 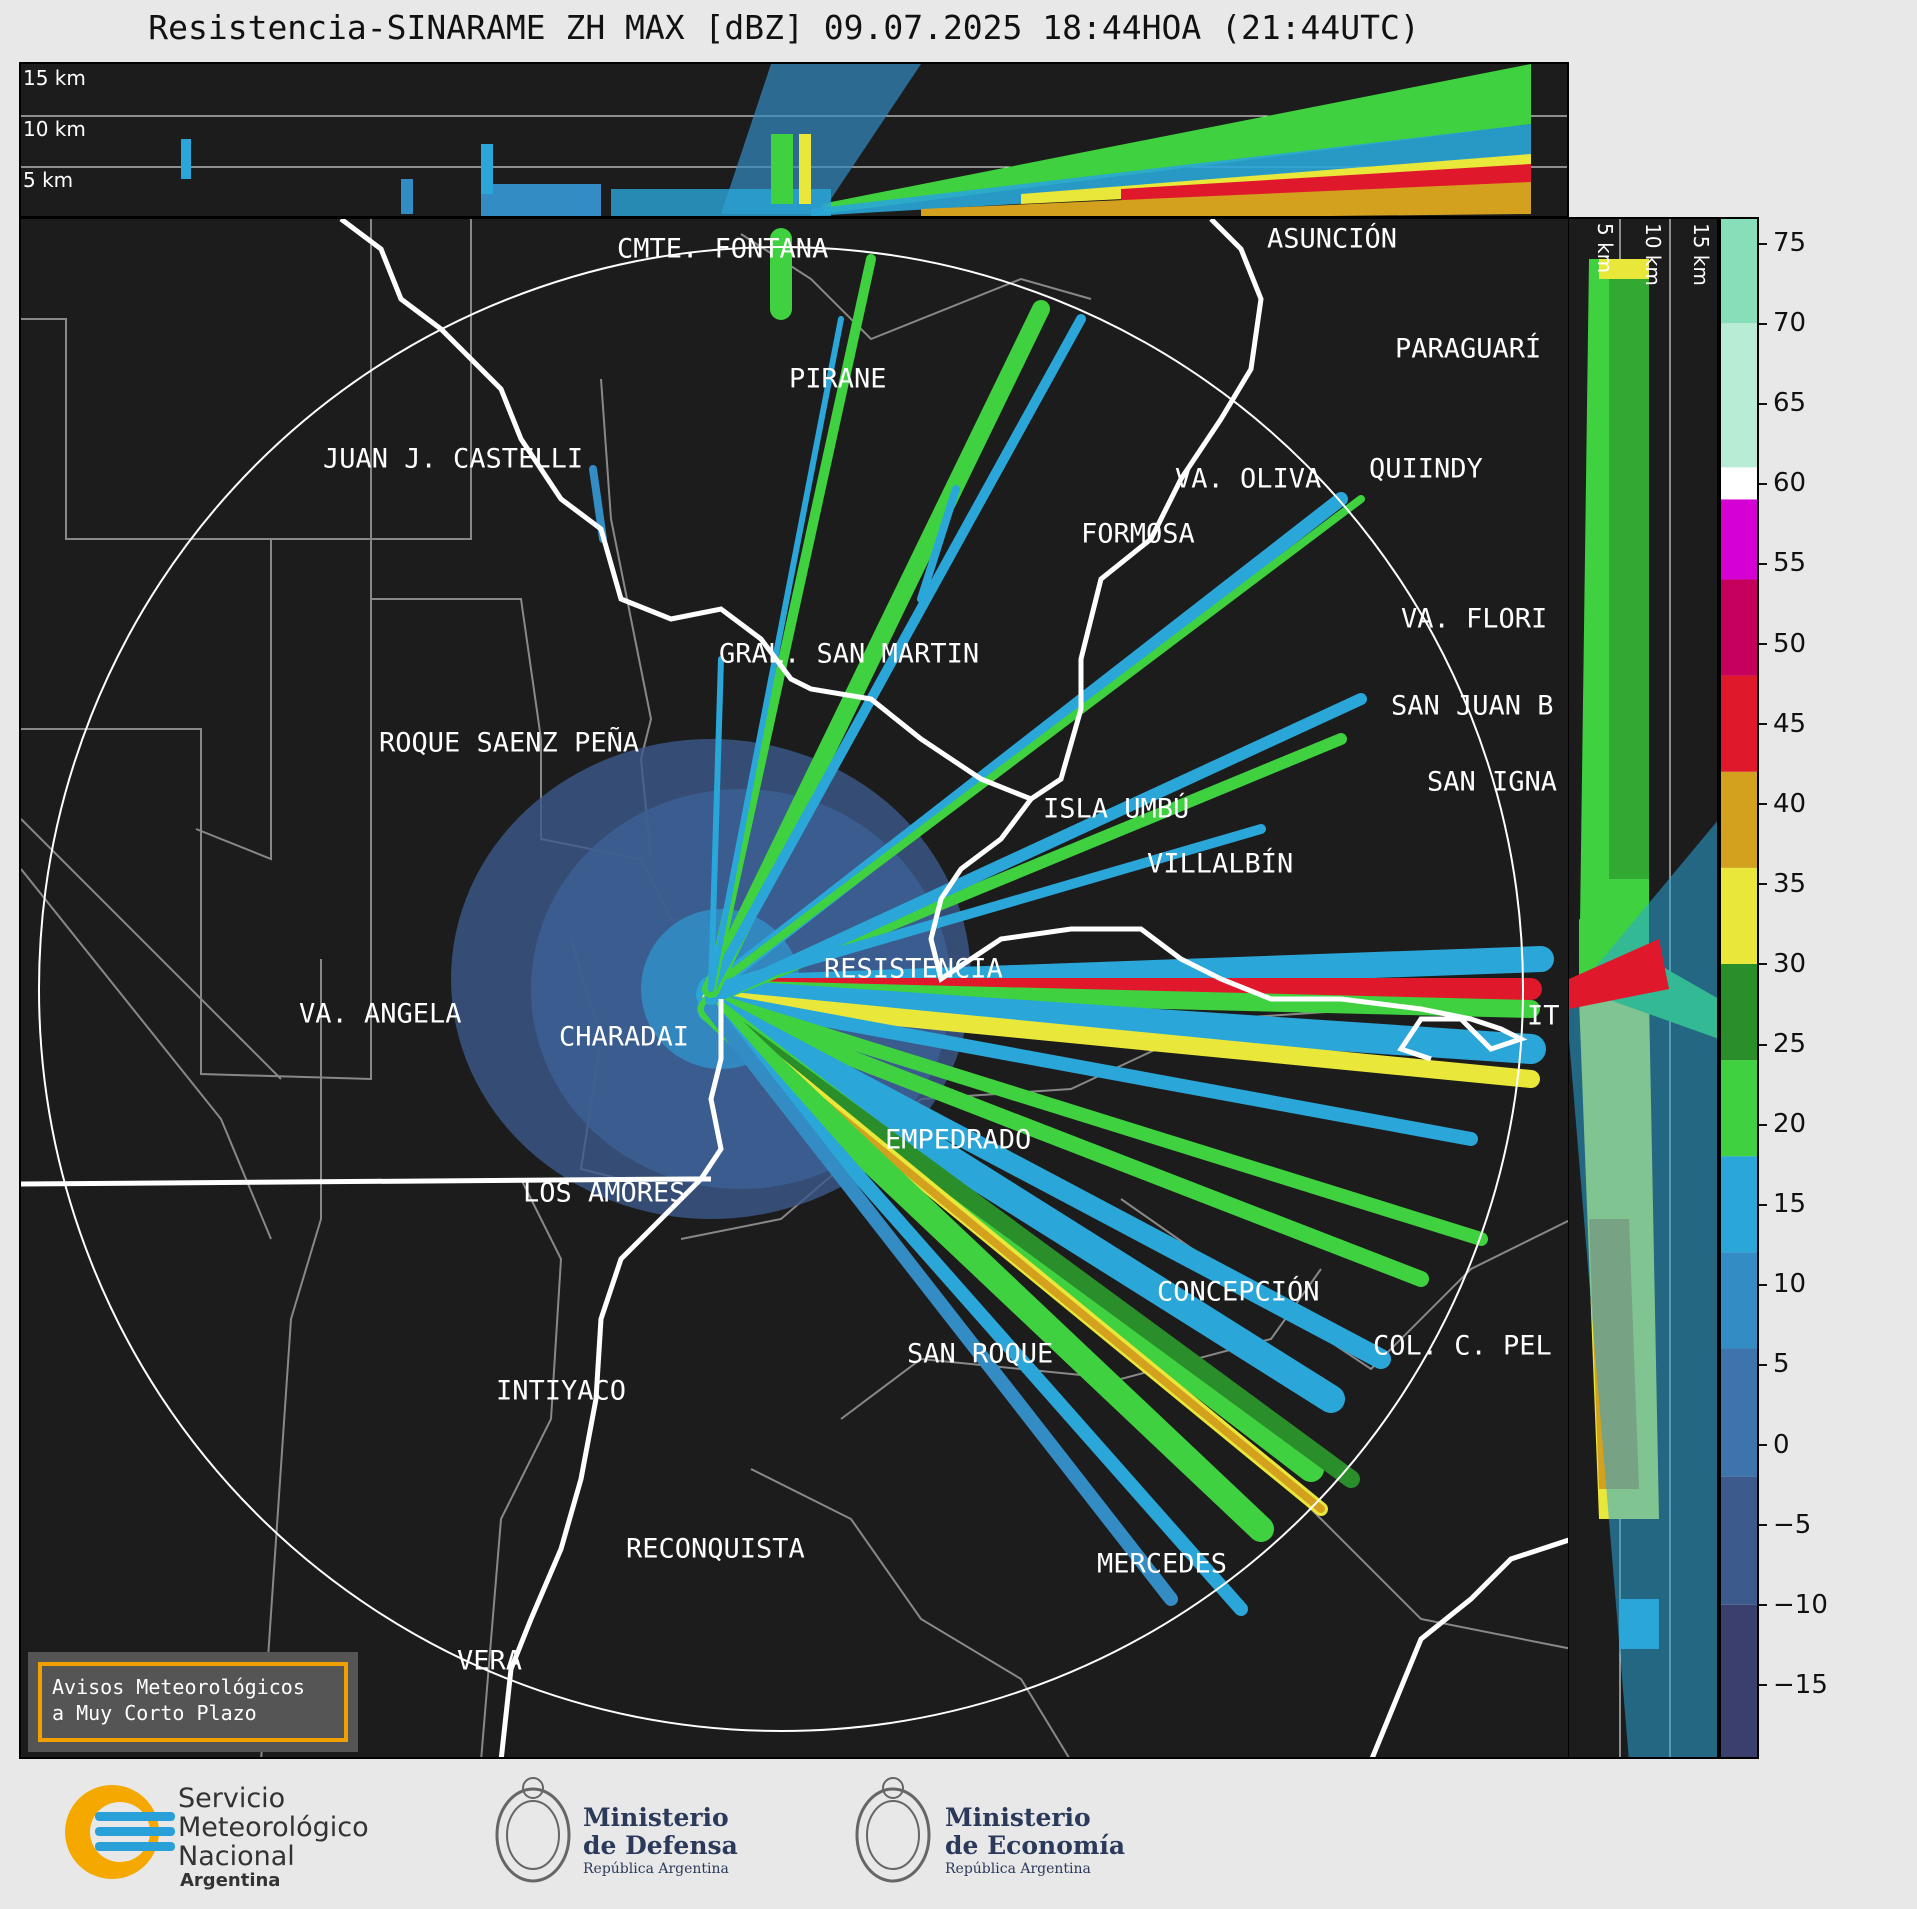 I want to click on city-label-col-c-pellegrini: COL. C. PEL, so click(x=1462, y=1346).